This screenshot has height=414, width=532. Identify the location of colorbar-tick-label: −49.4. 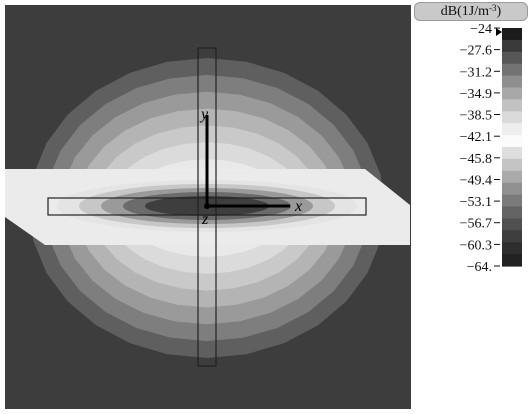
(476, 181).